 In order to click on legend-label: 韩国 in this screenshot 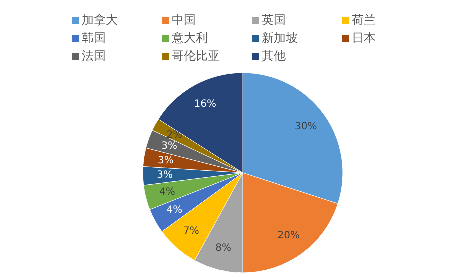, I will do `click(94, 38)`.